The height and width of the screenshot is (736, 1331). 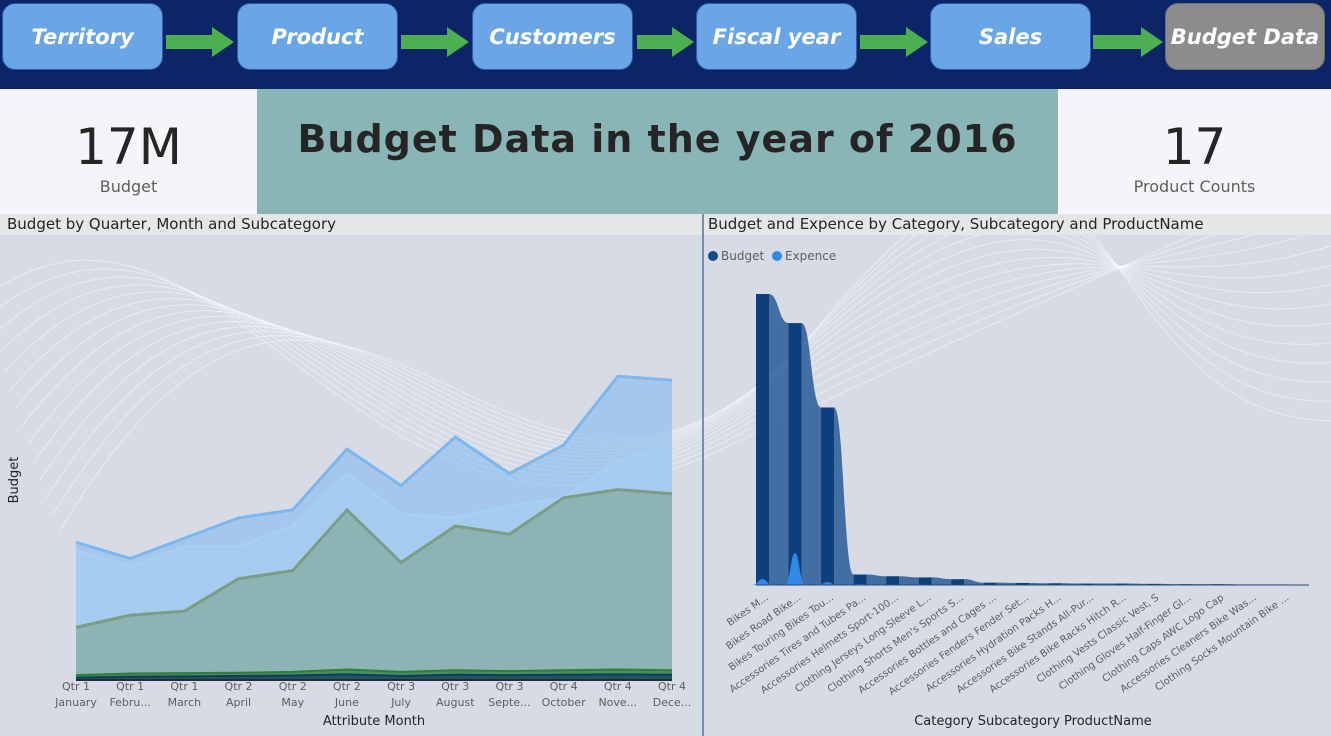 I want to click on nav-button-budget-data: Budget Data, so click(x=1245, y=36).